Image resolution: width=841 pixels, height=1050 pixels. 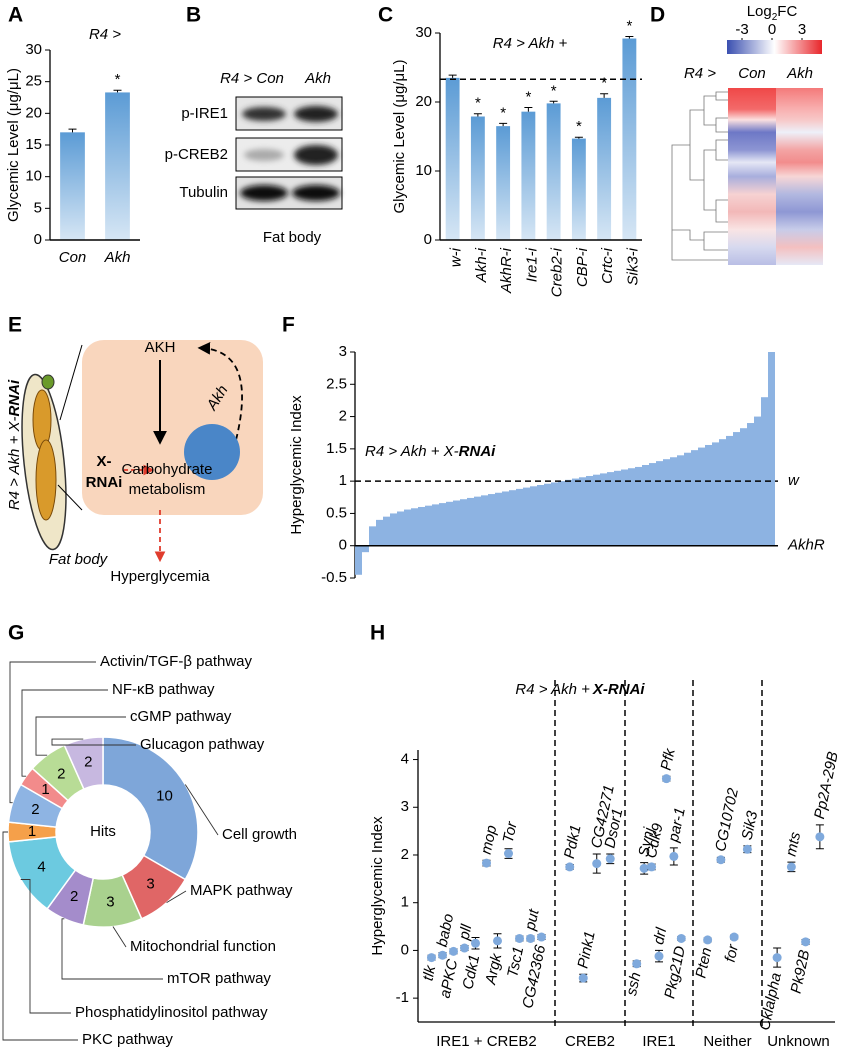 I want to click on point-label: Pten, so click(x=703, y=963).